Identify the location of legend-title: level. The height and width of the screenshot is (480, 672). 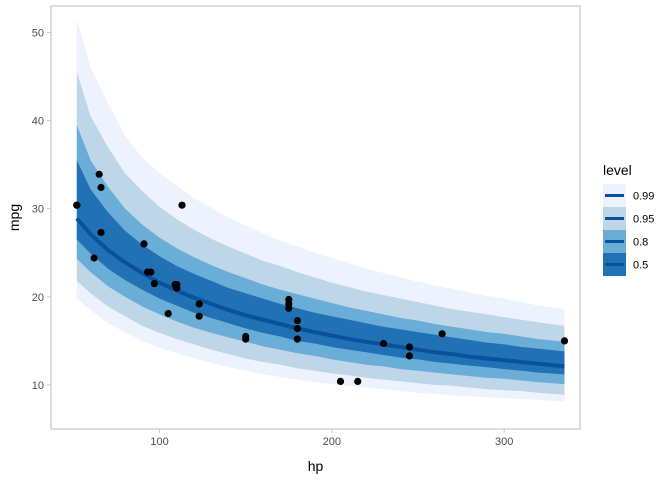
(617, 170).